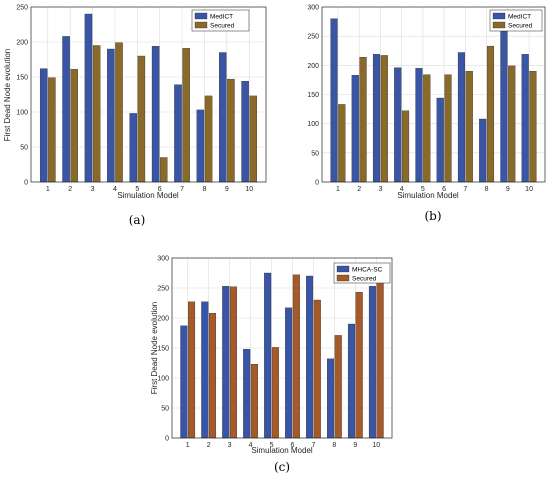  What do you see at coordinates (282, 467) in the screenshot?
I see `panel-label: (c)` at bounding box center [282, 467].